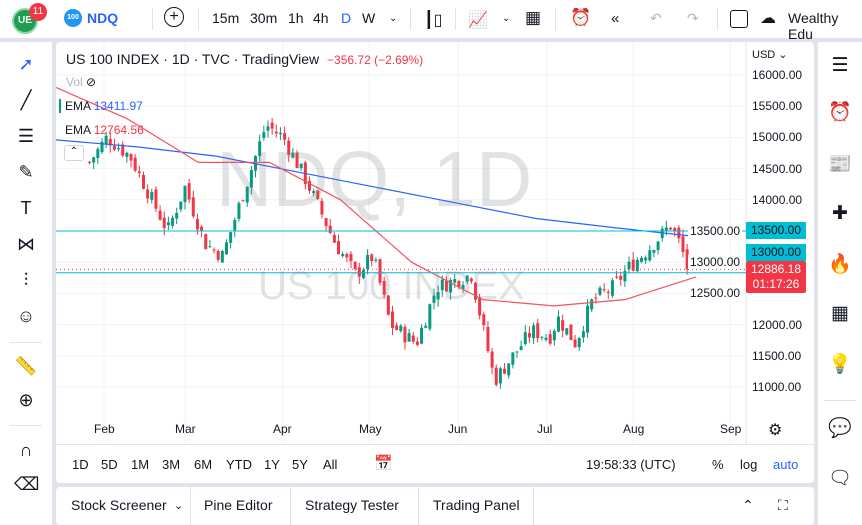 This screenshot has height=525, width=862. What do you see at coordinates (476, 505) in the screenshot?
I see `tab-trading-panel: Trading Panel` at bounding box center [476, 505].